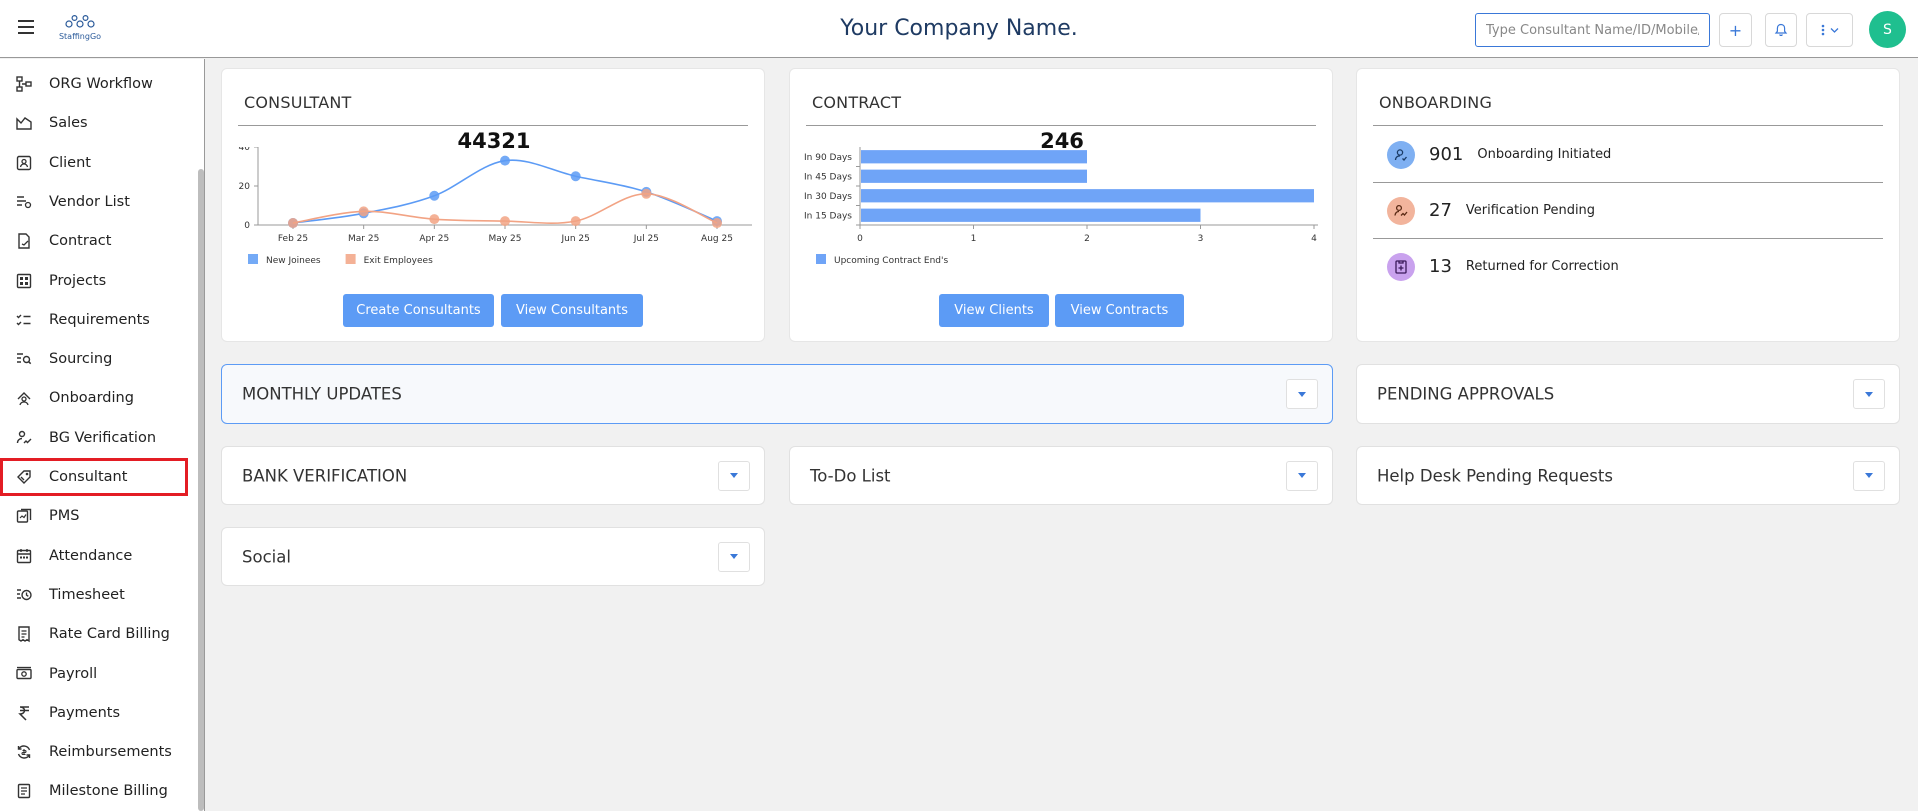 This screenshot has height=811, width=1918. Describe the element at coordinates (1628, 154) in the screenshot. I see `onboarding-initiated-row: 901 Onboarding Initiated` at that location.